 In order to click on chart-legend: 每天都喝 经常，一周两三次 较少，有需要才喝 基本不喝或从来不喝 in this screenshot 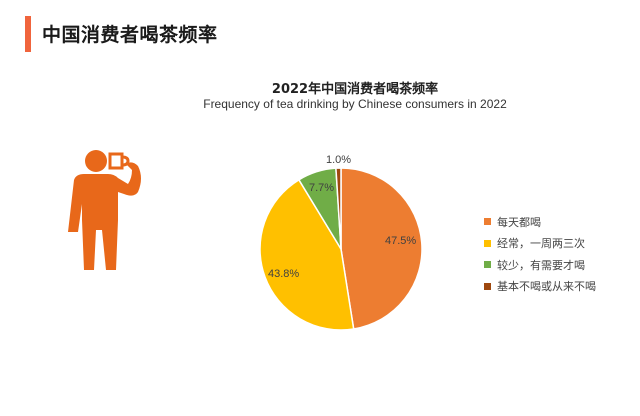, I will do `click(540, 254)`.